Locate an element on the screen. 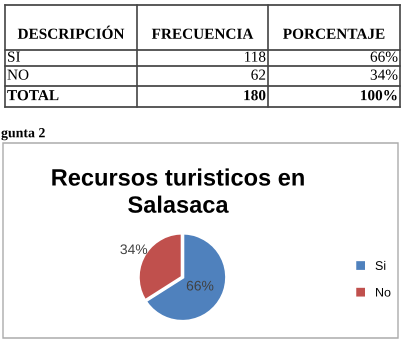  text: 180 is located at coordinates (255, 95).